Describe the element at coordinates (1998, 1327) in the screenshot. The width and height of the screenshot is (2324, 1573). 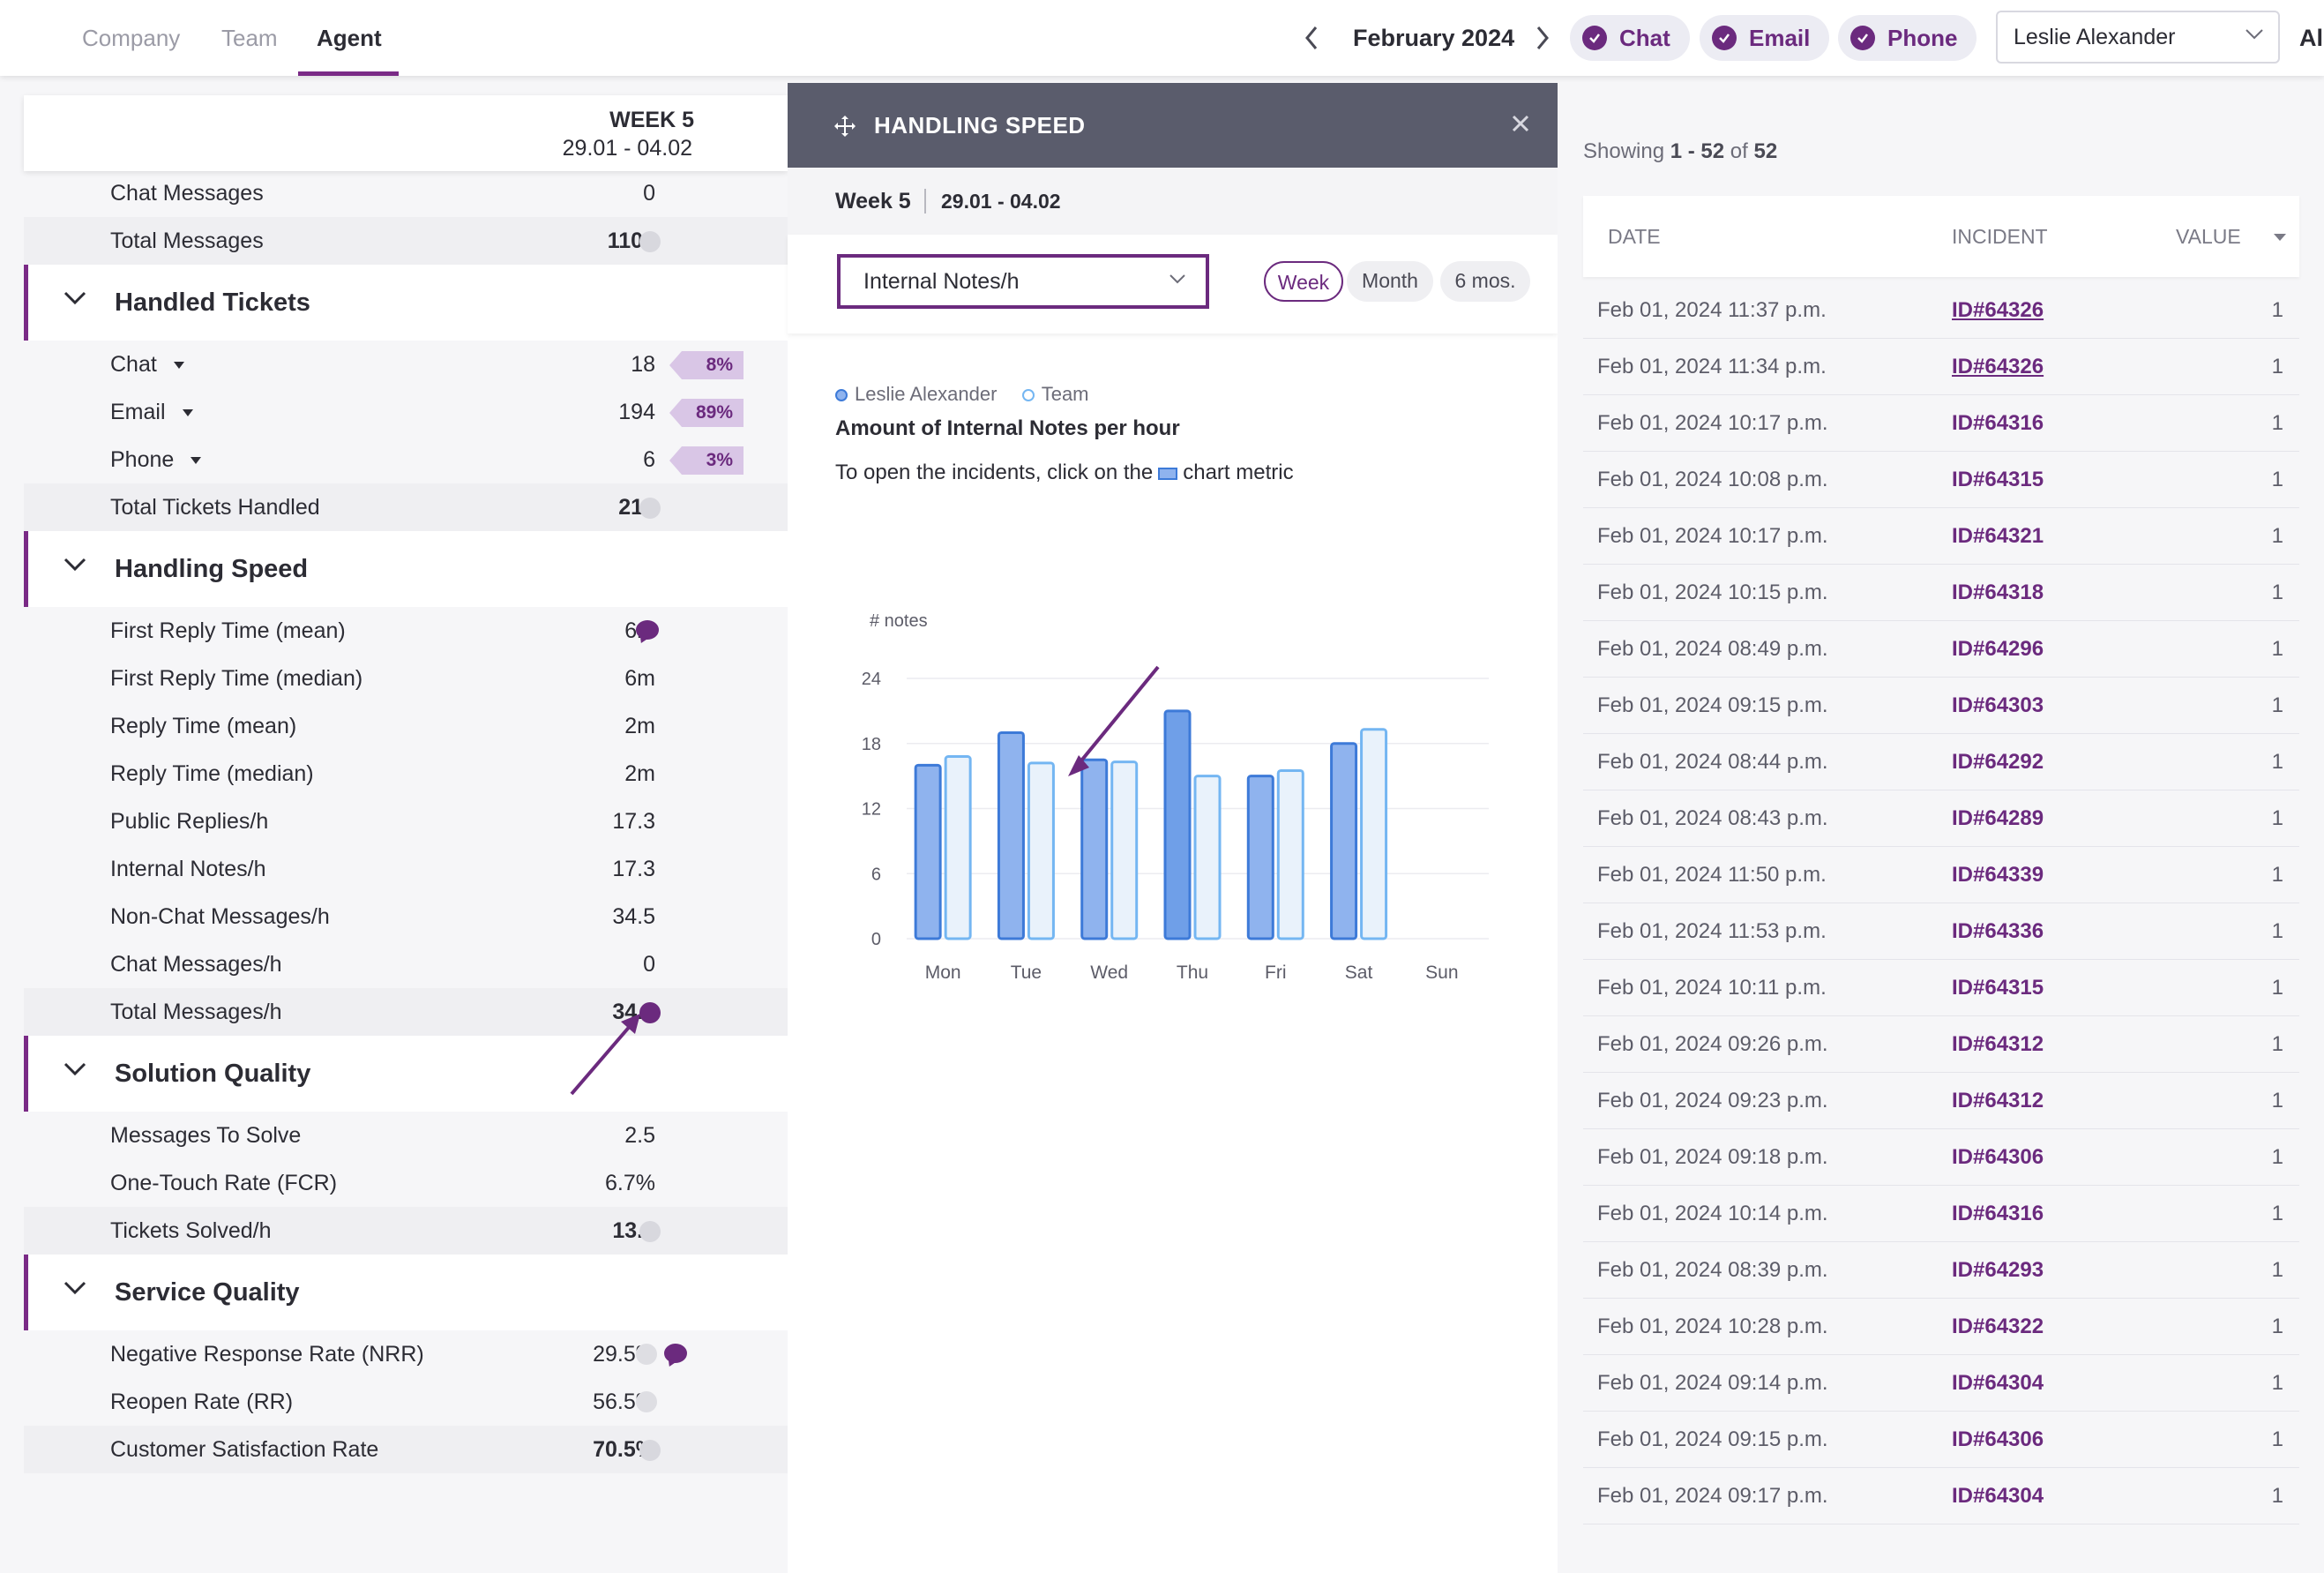
I see `incident-link: ID#64322` at that location.